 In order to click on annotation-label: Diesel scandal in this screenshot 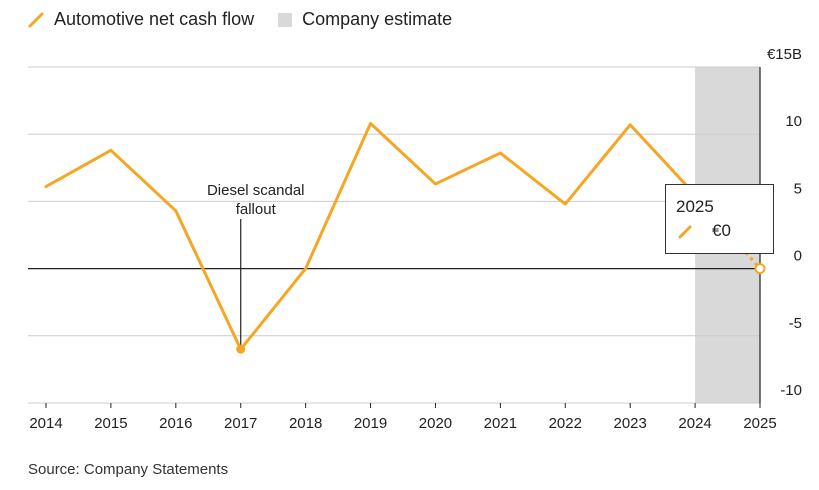, I will do `click(256, 190)`.